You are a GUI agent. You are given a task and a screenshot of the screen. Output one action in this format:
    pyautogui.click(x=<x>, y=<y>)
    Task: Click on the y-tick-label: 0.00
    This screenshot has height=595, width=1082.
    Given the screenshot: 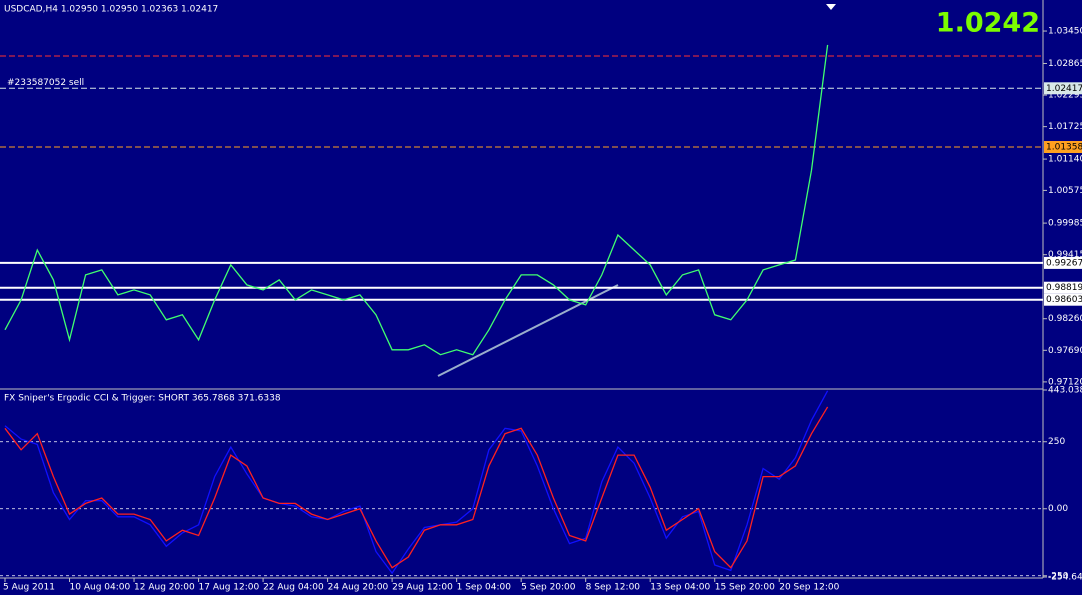 What is the action you would take?
    pyautogui.click(x=1058, y=509)
    